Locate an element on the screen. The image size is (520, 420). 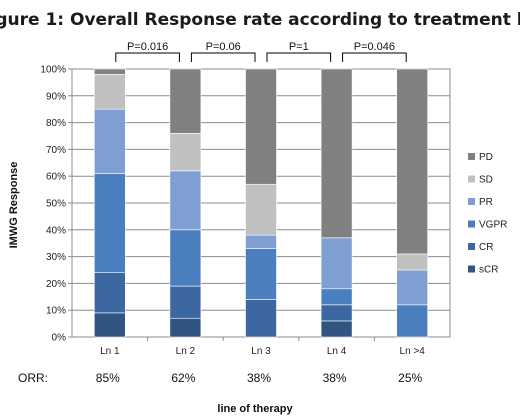
y-tick-label: 30% is located at coordinates (56, 257).